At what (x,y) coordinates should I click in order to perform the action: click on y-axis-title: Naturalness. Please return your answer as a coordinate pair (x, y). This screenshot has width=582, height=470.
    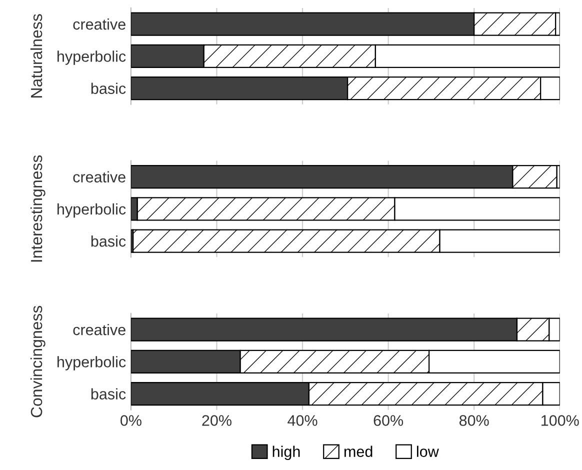
    Looking at the image, I should click on (36, 56).